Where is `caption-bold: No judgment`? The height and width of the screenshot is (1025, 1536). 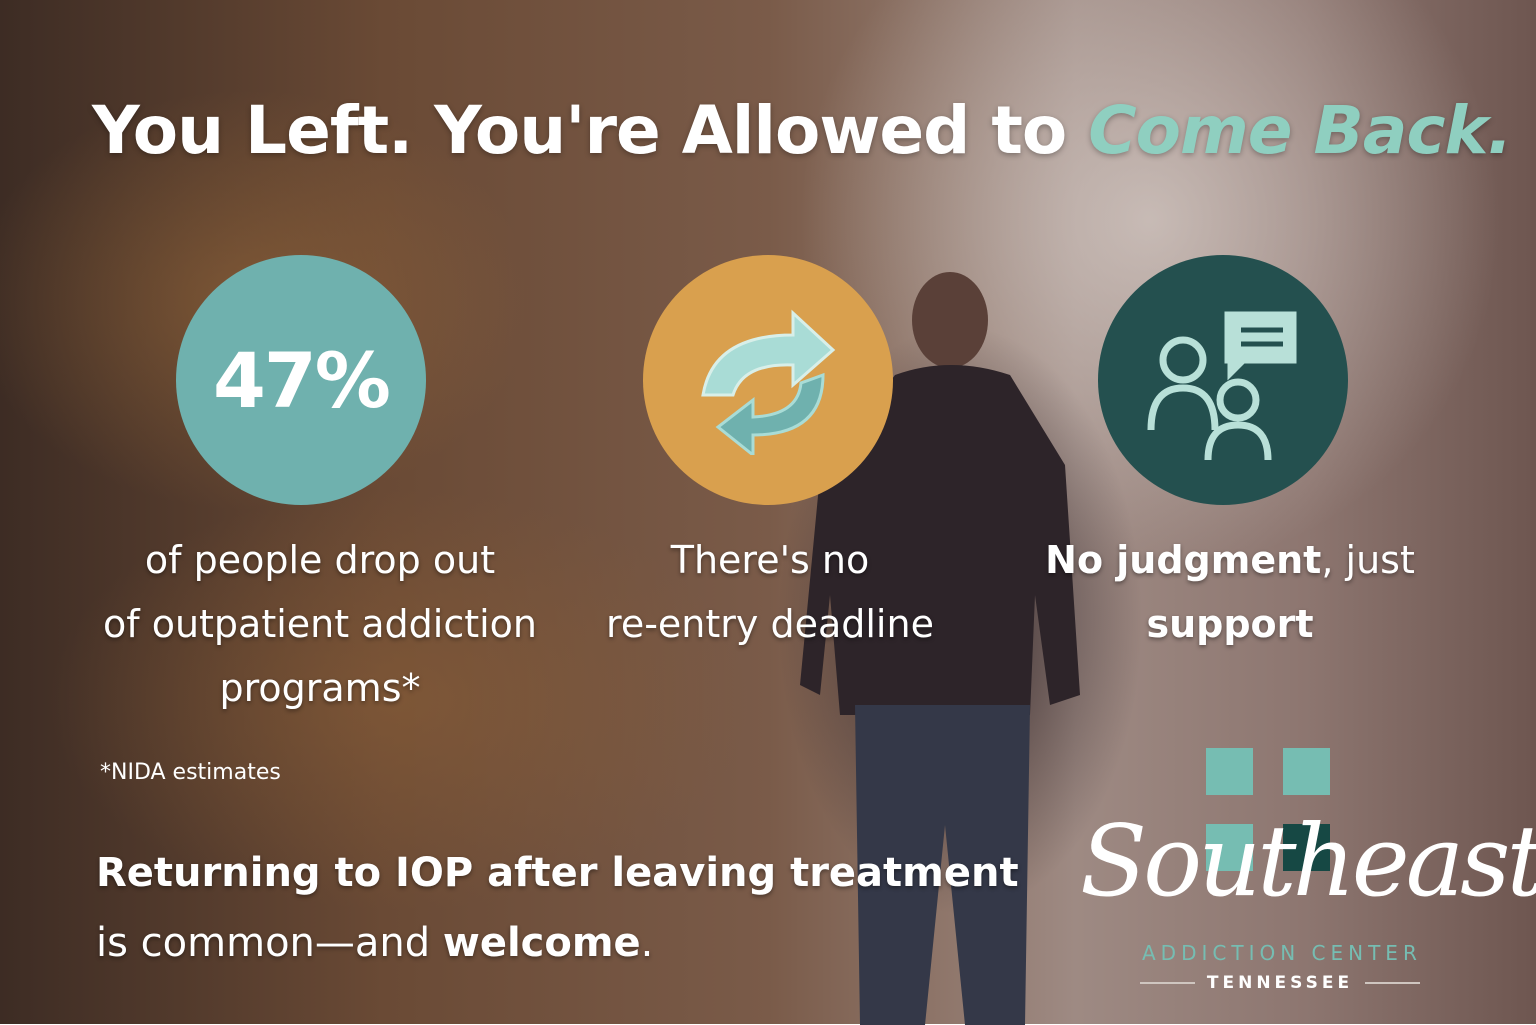 caption-bold: No judgment is located at coordinates (1183, 560).